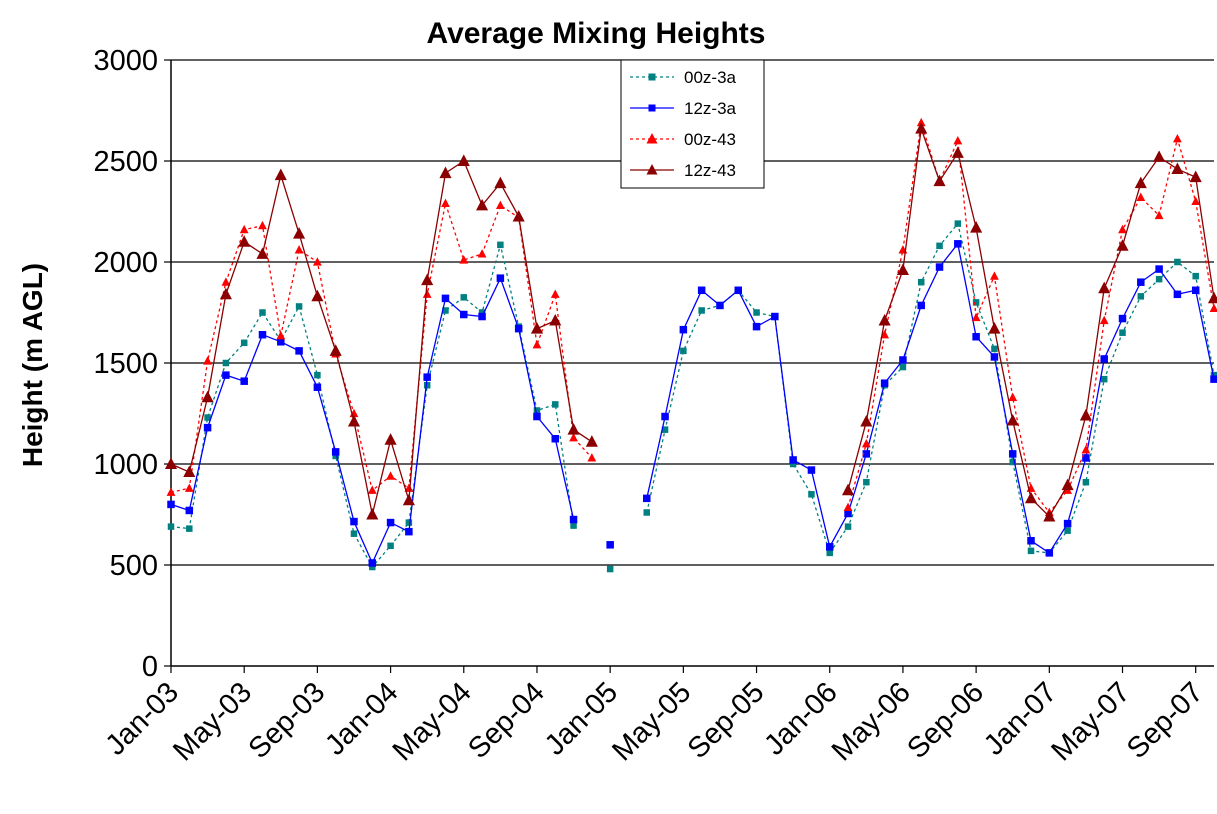 This screenshot has width=1217, height=814. I want to click on legend-label-12z-3a: 12z-3a, so click(710, 108).